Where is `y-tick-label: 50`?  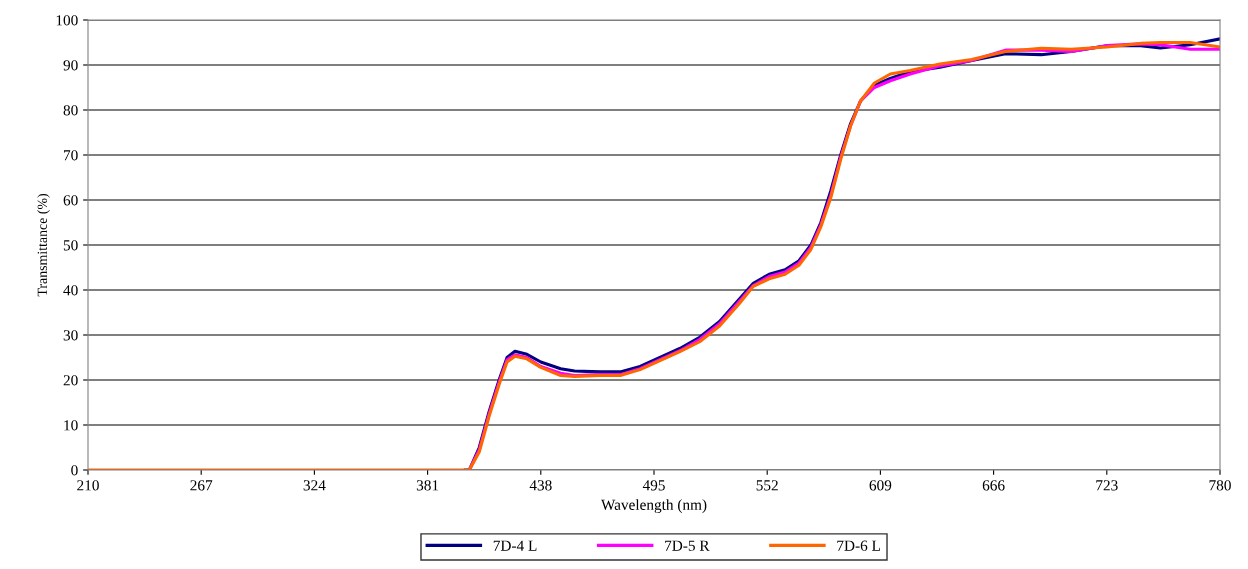
y-tick-label: 50 is located at coordinates (70, 245).